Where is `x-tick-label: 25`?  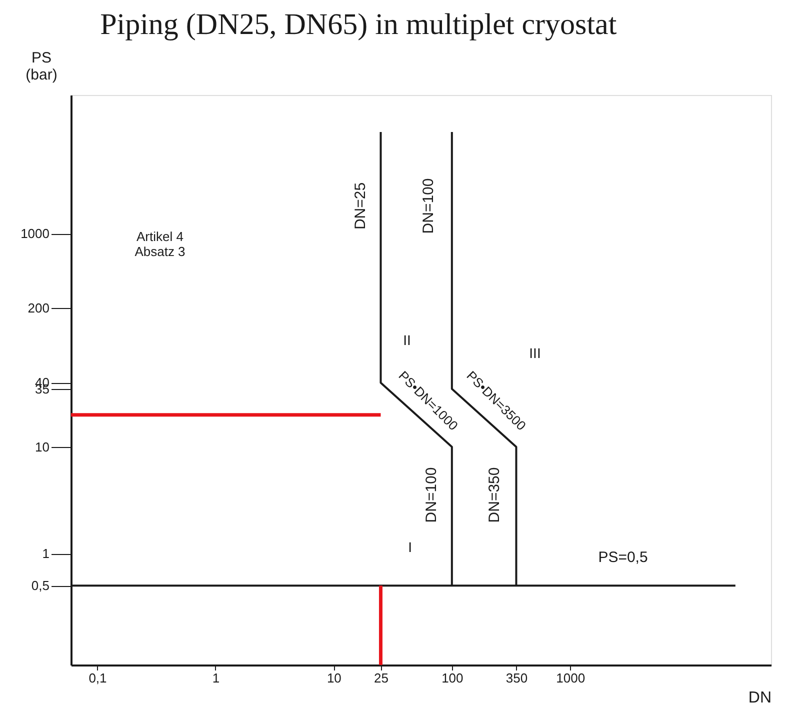 x-tick-label: 25 is located at coordinates (381, 678).